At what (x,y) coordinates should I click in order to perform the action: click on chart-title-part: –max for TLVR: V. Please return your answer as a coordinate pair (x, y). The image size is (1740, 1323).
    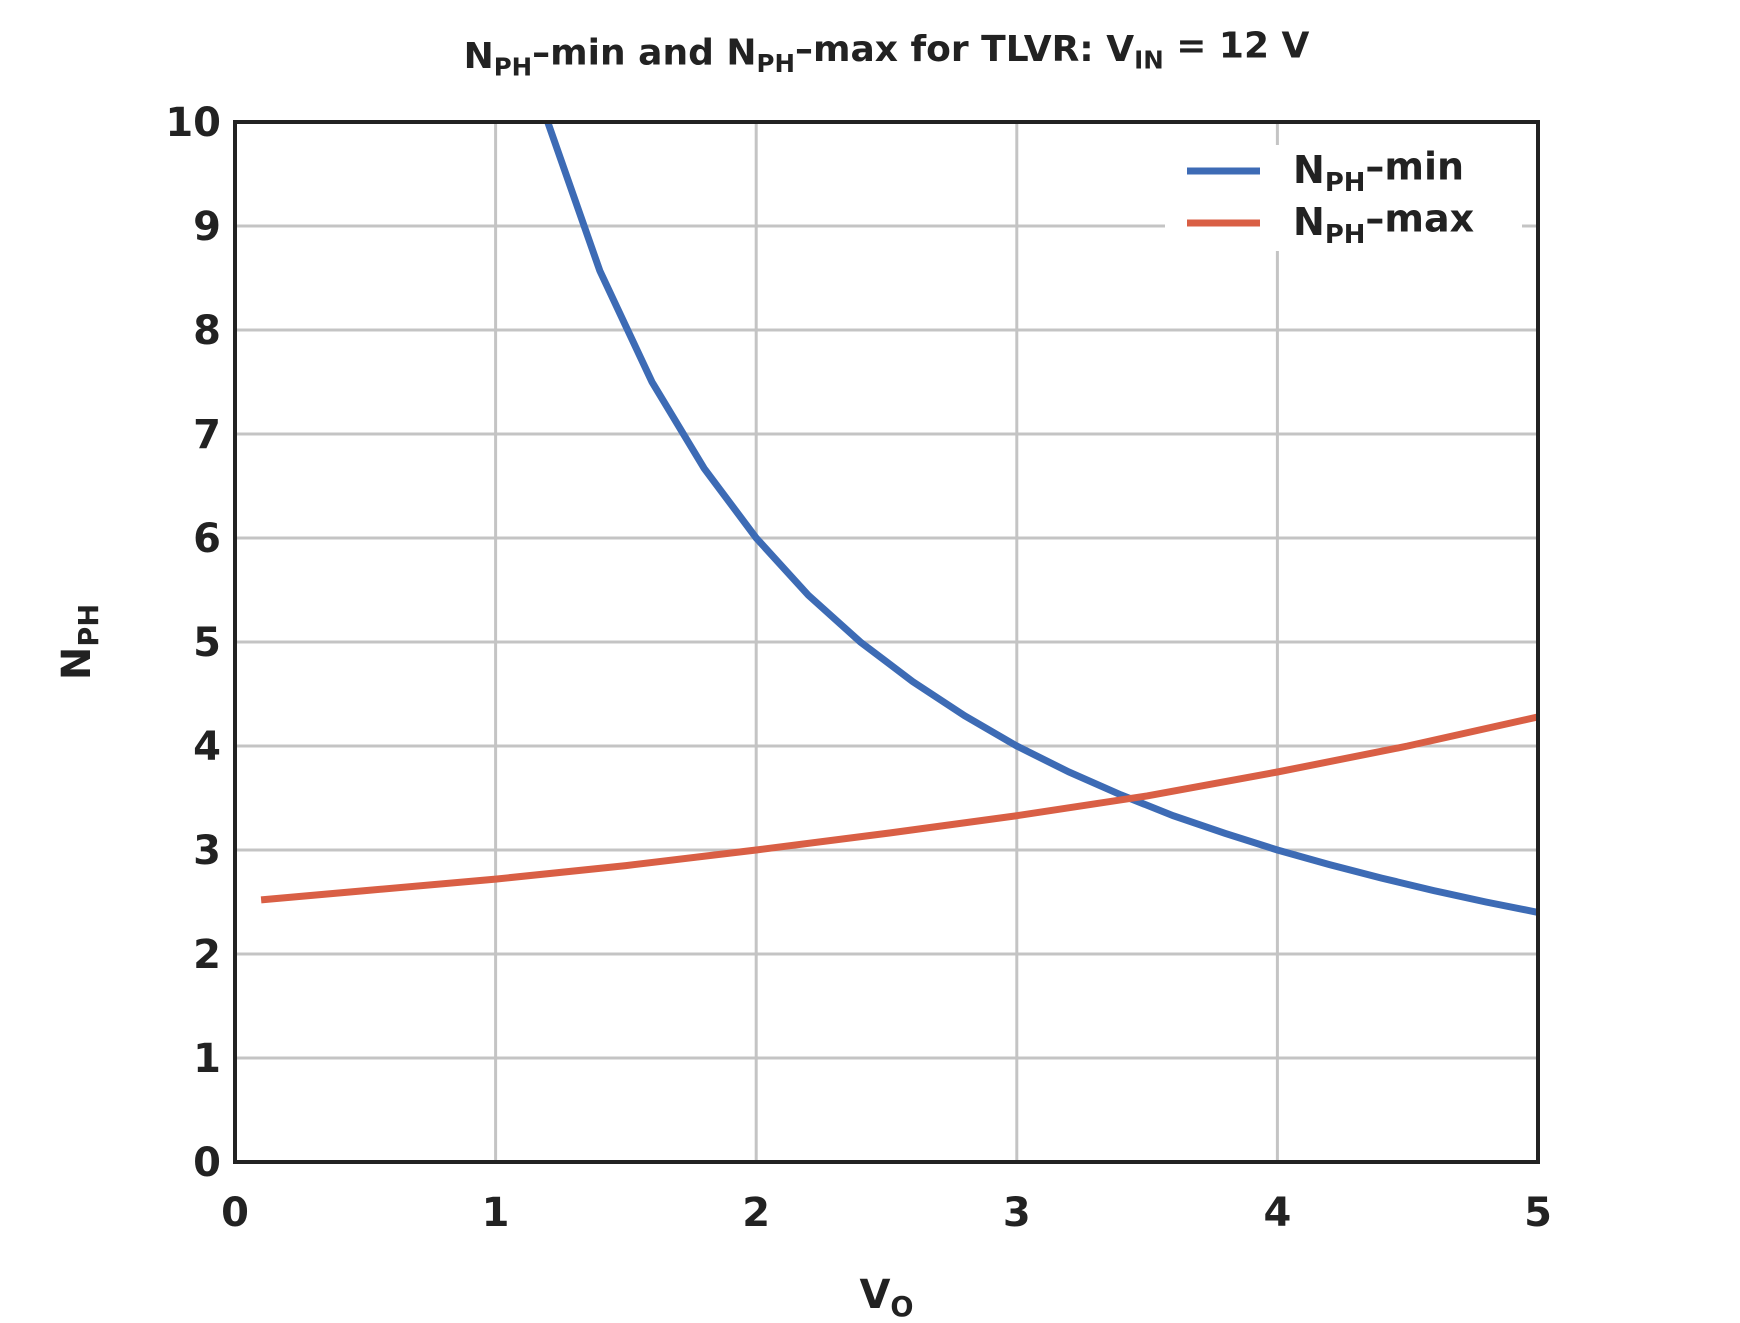
    Looking at the image, I should click on (964, 49).